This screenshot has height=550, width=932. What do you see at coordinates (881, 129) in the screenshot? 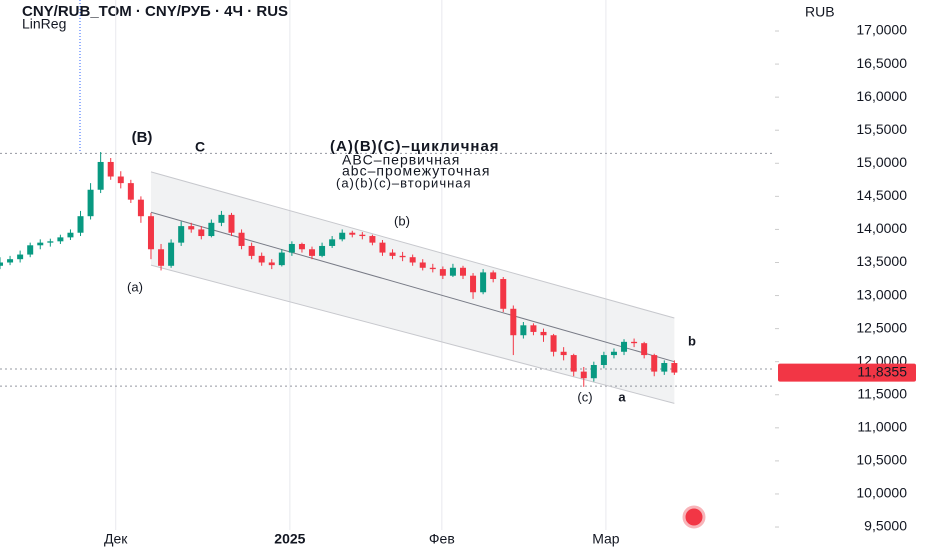
I see `y-tick-label: 15,5000` at bounding box center [881, 129].